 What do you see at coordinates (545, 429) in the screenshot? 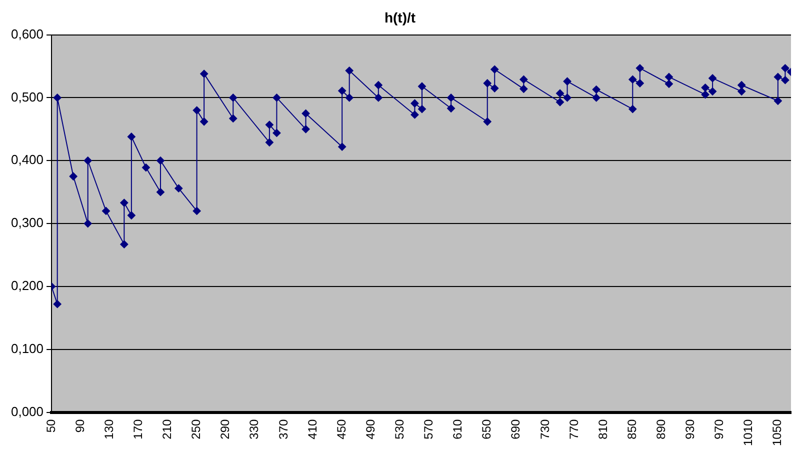
I see `x-tick-label: 730` at bounding box center [545, 429].